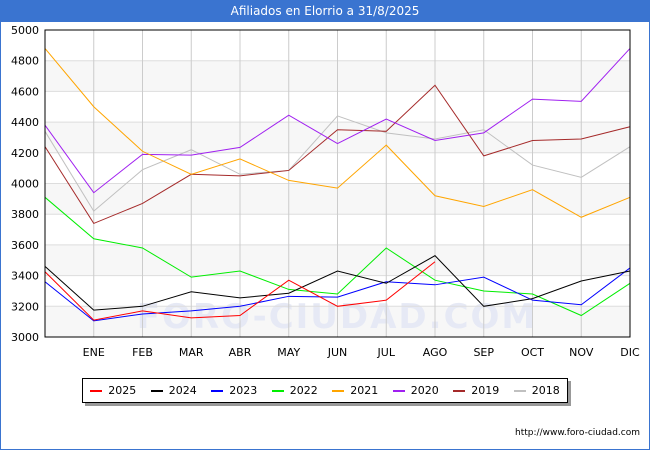 This screenshot has width=650, height=450. What do you see at coordinates (288, 352) in the screenshot?
I see `x-tick-label: MAY` at bounding box center [288, 352].